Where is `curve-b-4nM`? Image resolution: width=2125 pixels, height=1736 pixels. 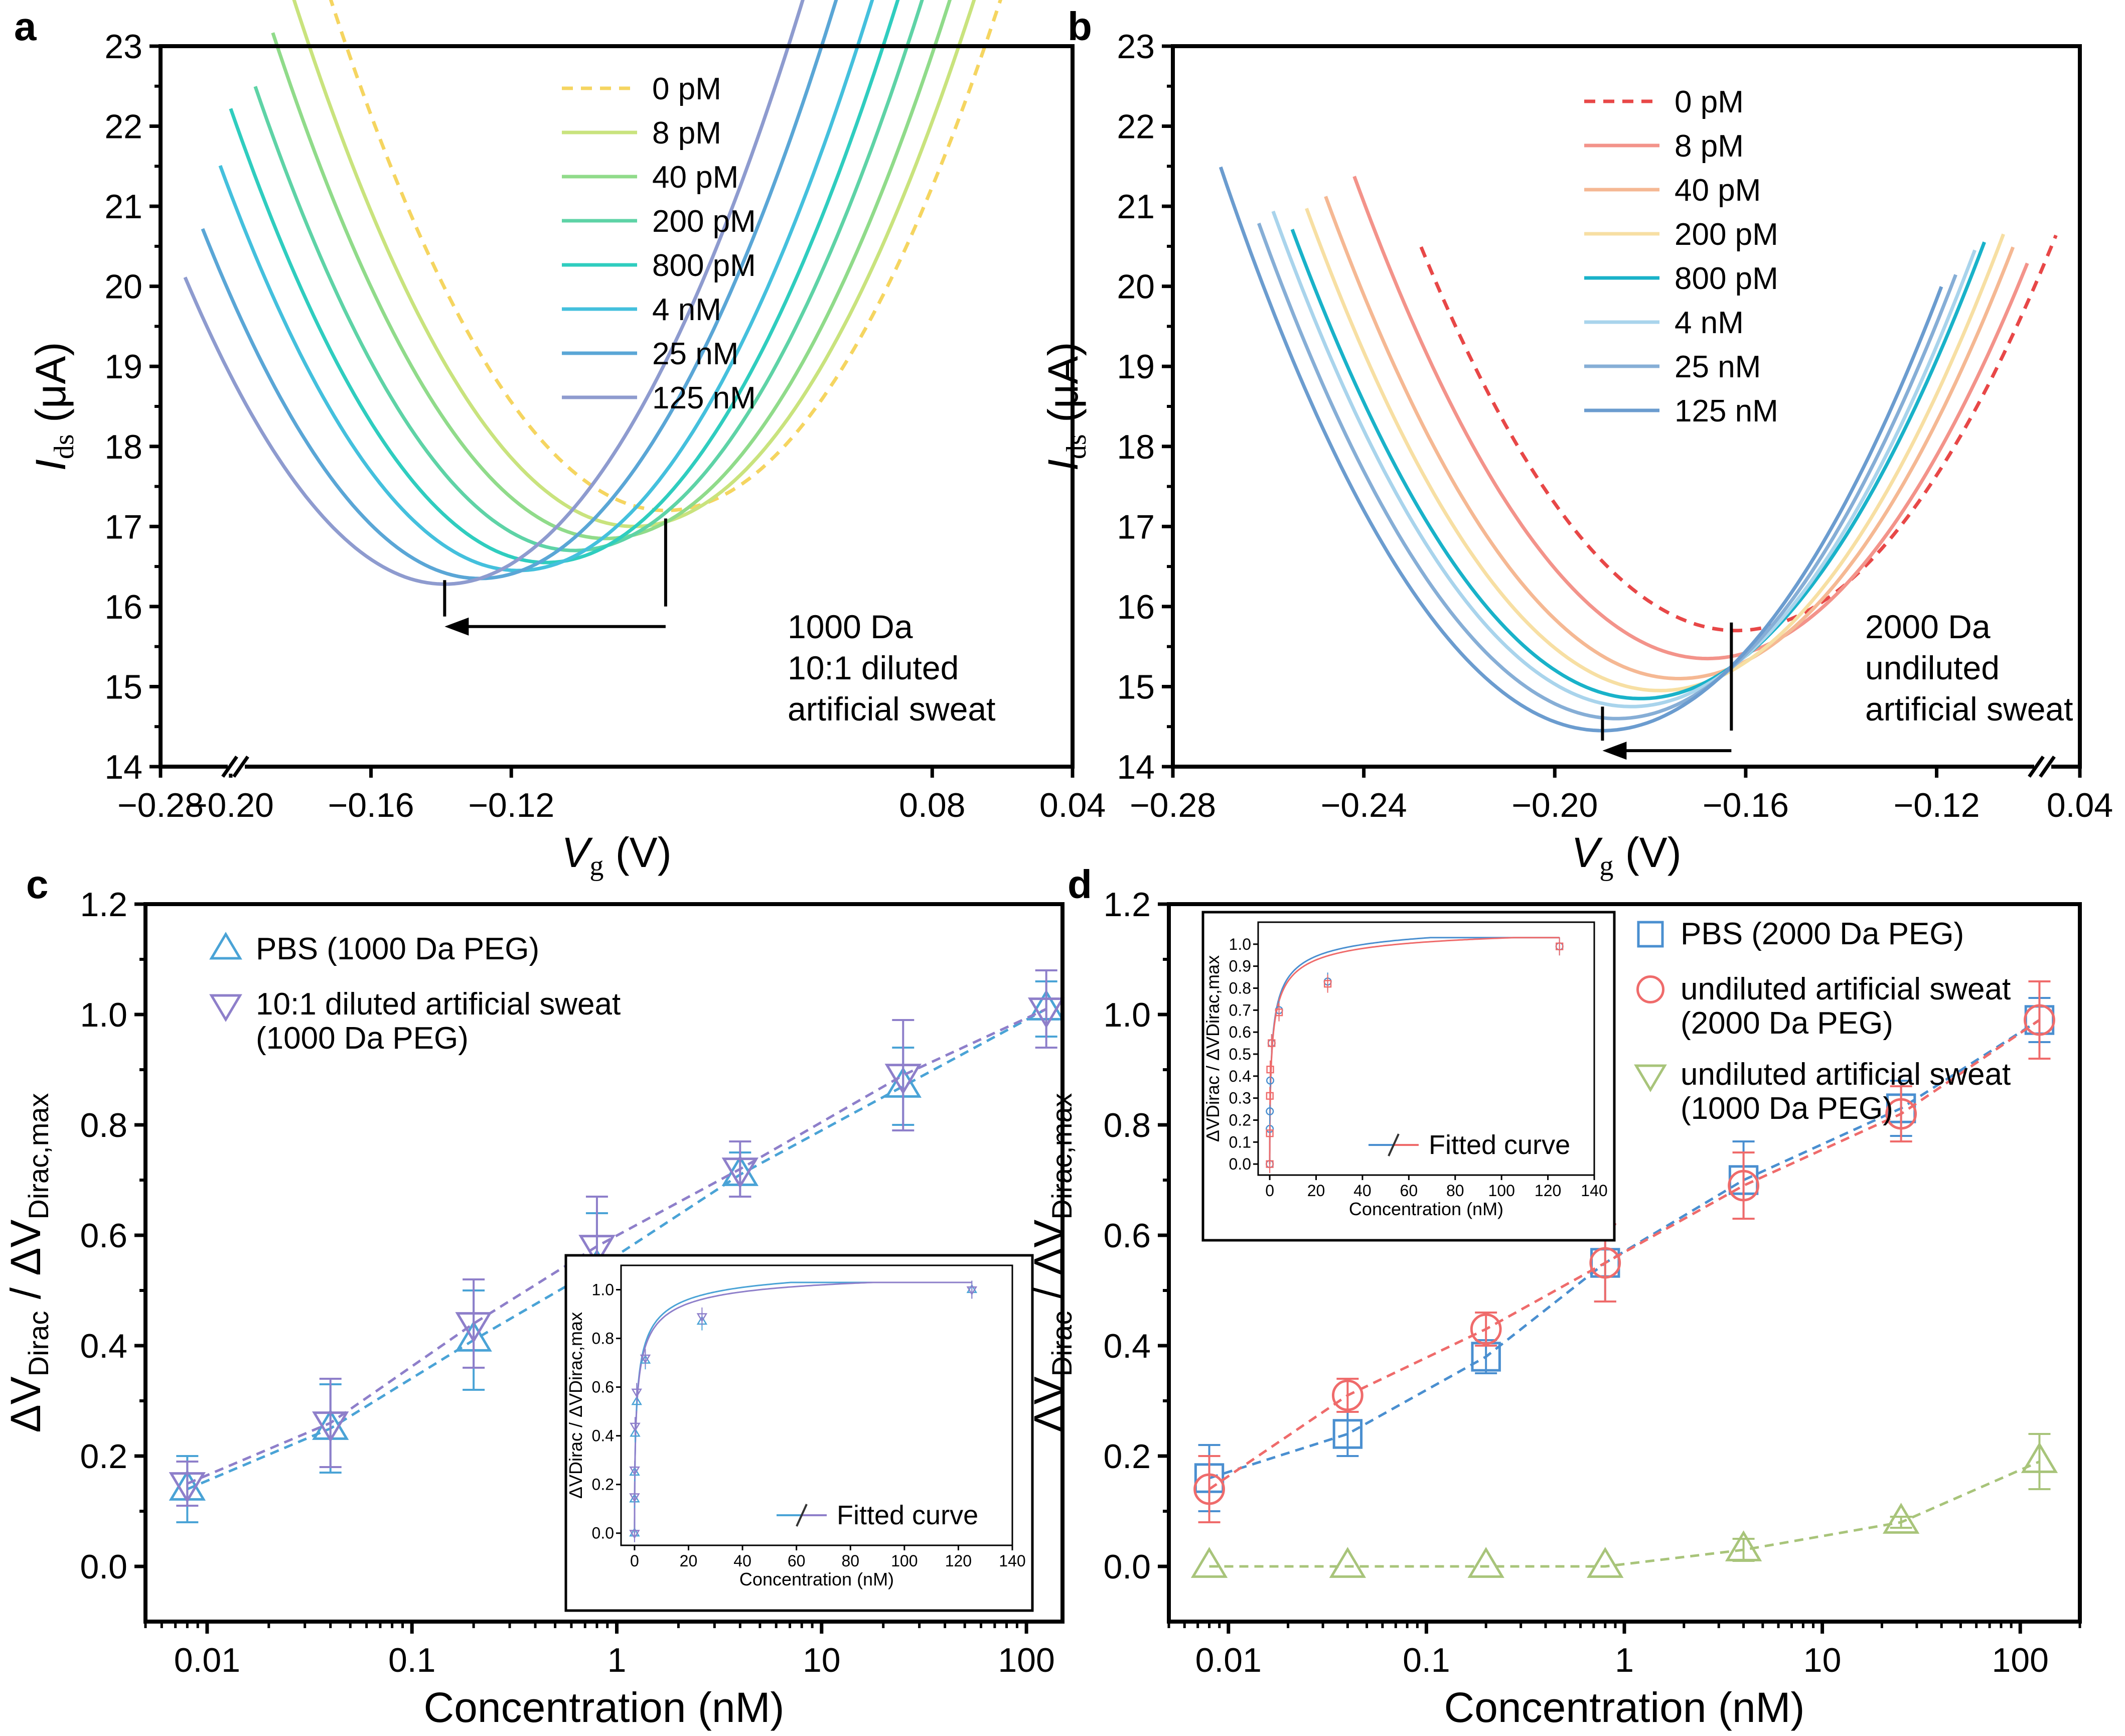 curve-b-4nM is located at coordinates (1624, 459).